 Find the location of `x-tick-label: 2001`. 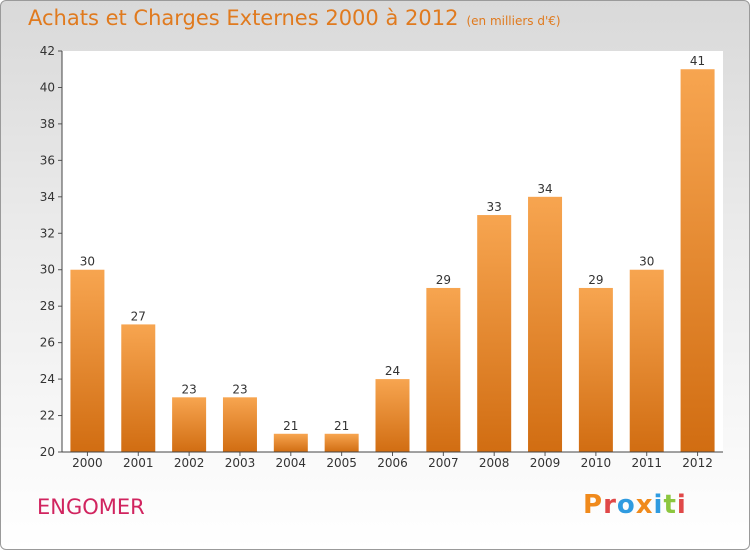

x-tick-label: 2001 is located at coordinates (138, 463).